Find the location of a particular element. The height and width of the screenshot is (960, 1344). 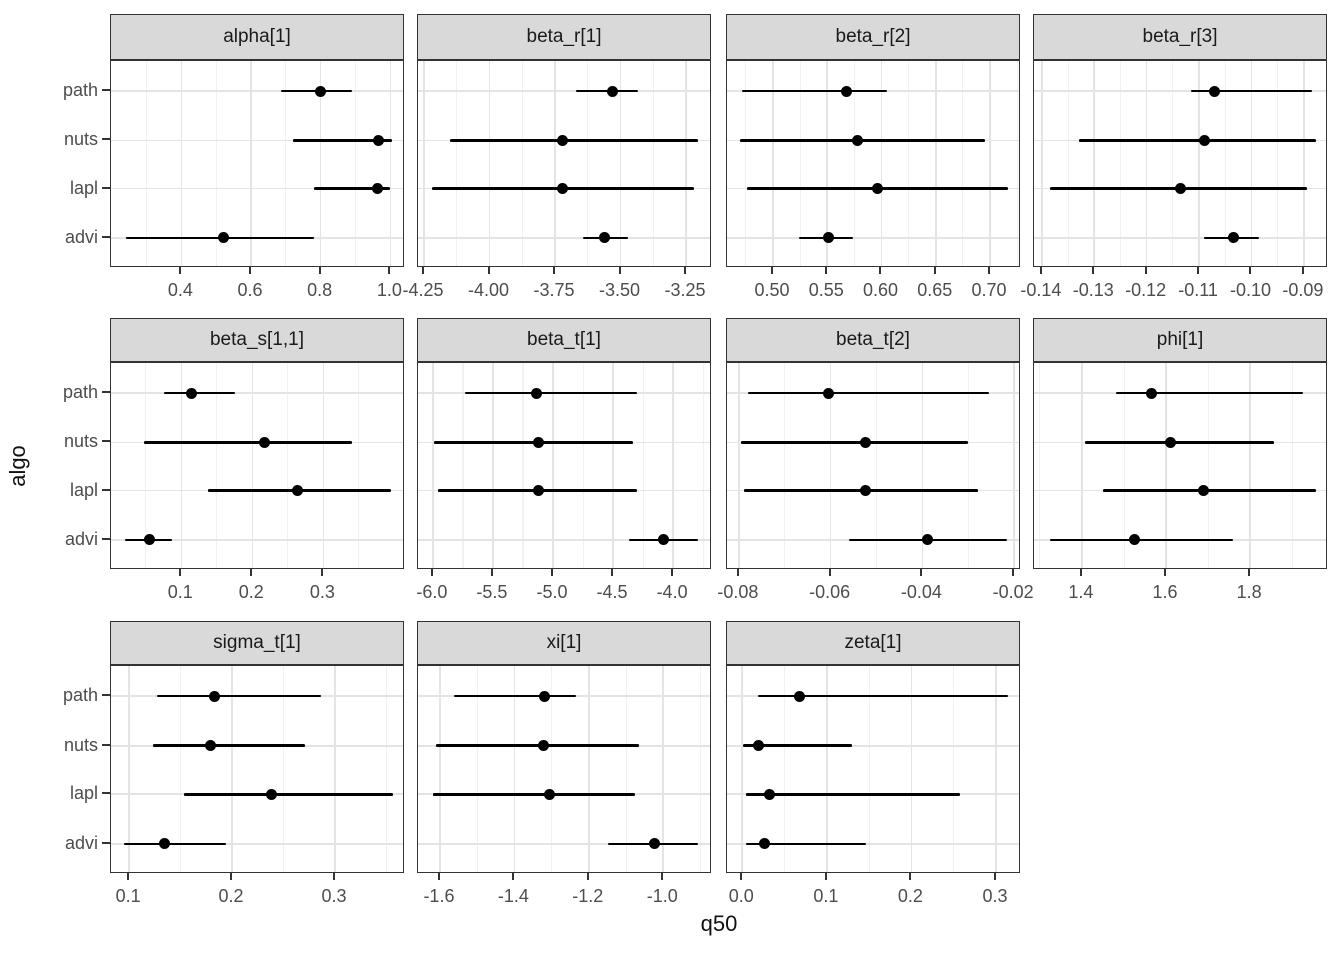

x-tick-label: 0.8 is located at coordinates (320, 290).